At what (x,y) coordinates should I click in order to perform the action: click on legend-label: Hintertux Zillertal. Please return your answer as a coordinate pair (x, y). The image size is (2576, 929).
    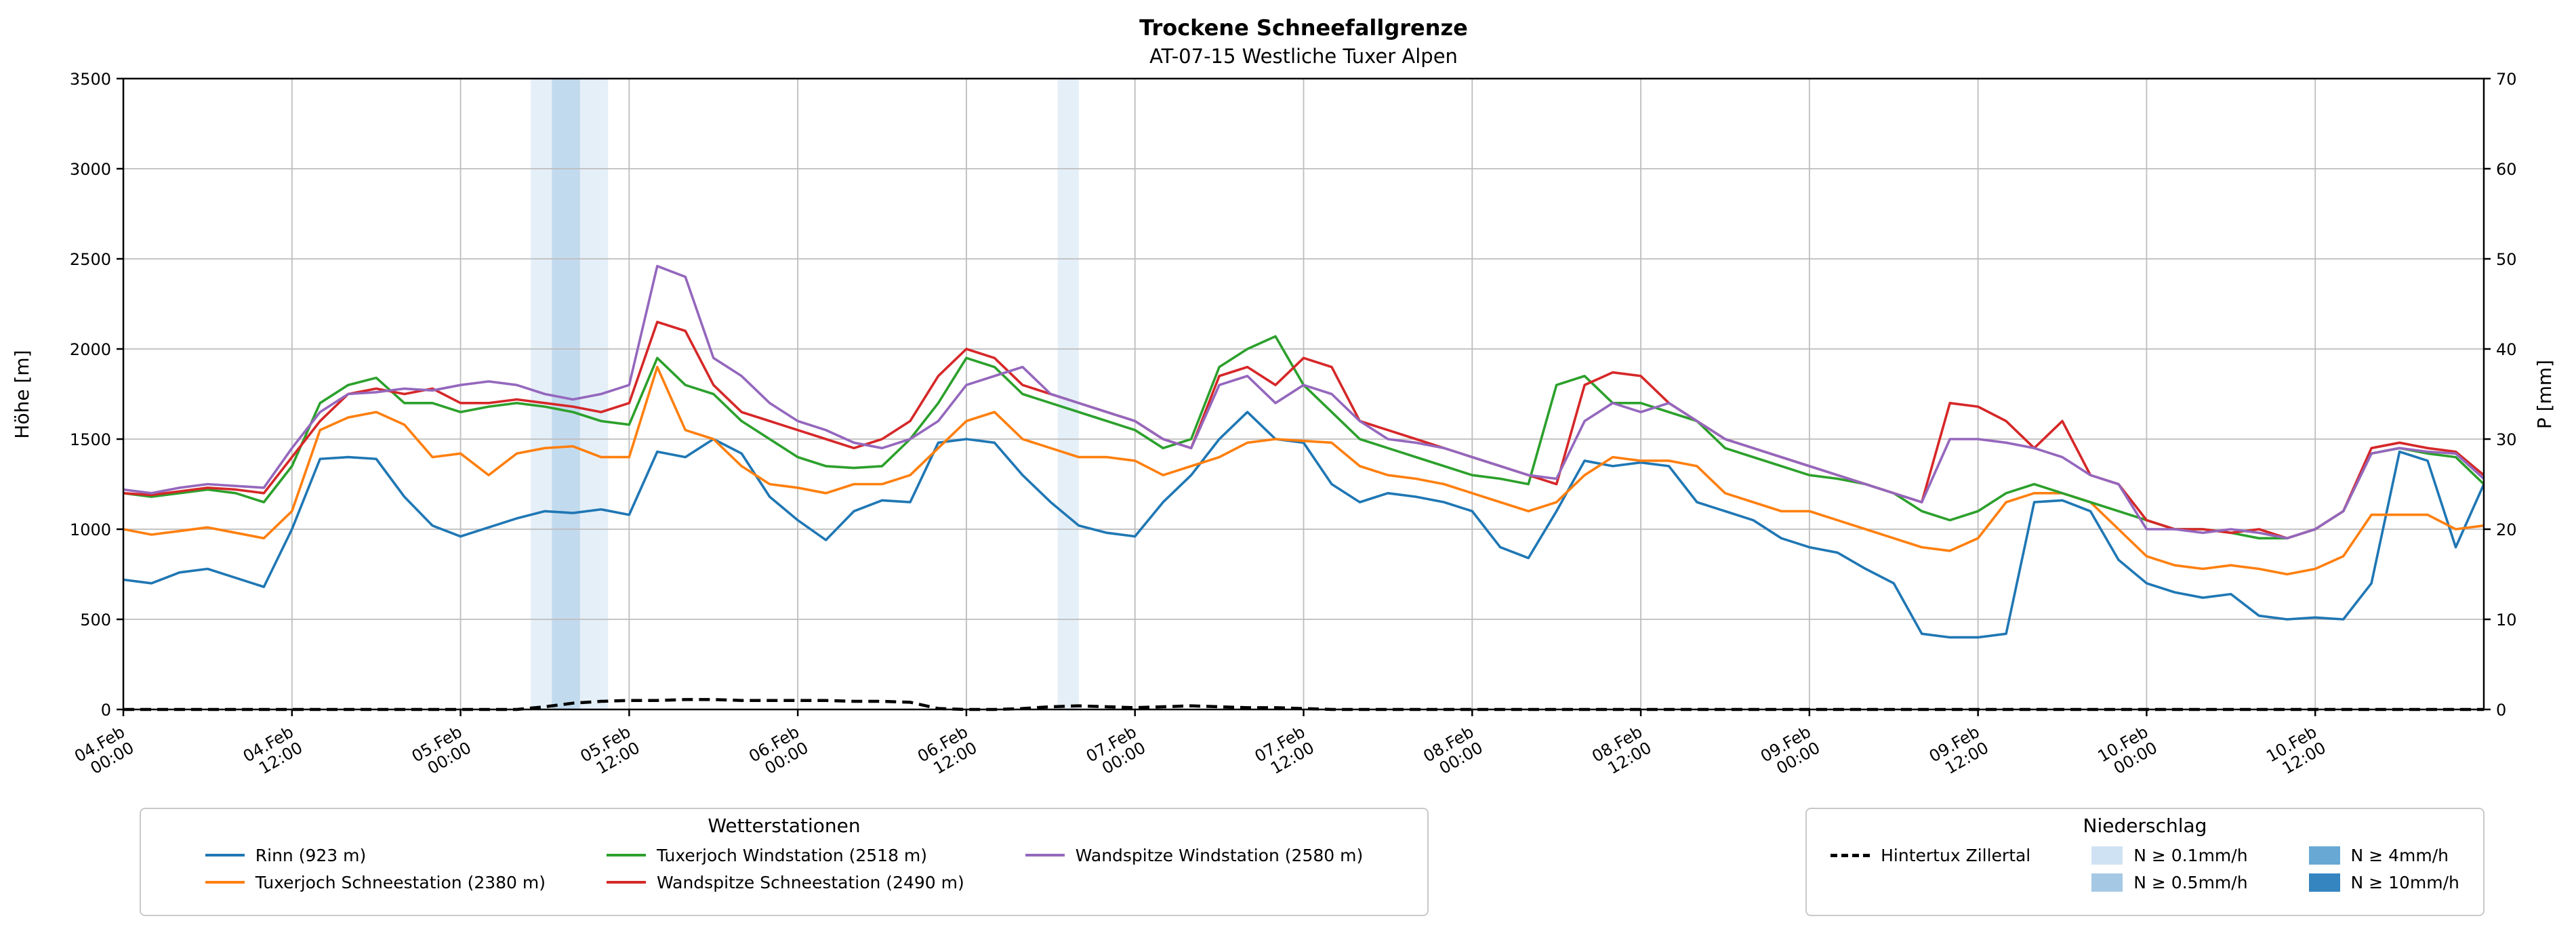
    Looking at the image, I should click on (1956, 855).